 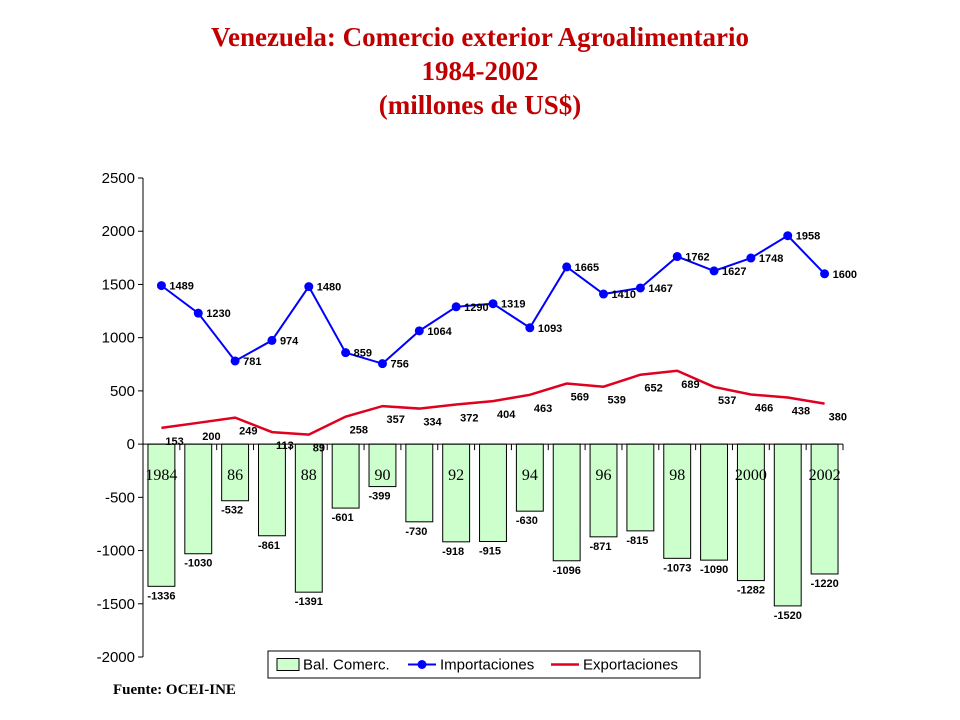 I want to click on x-tick-label: 88, so click(x=309, y=475).